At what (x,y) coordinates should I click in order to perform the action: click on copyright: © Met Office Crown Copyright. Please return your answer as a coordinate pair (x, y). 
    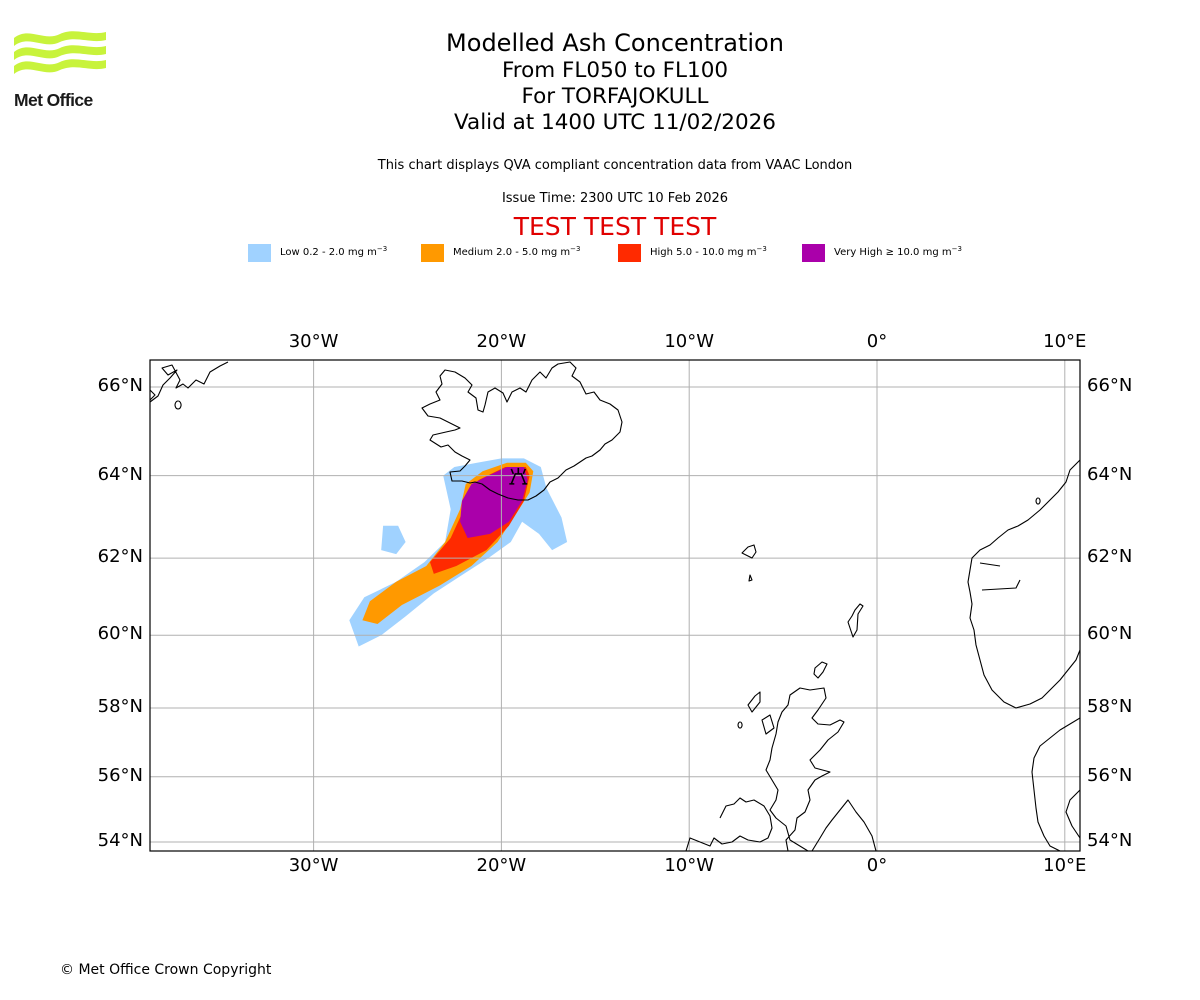
    Looking at the image, I should click on (166, 970).